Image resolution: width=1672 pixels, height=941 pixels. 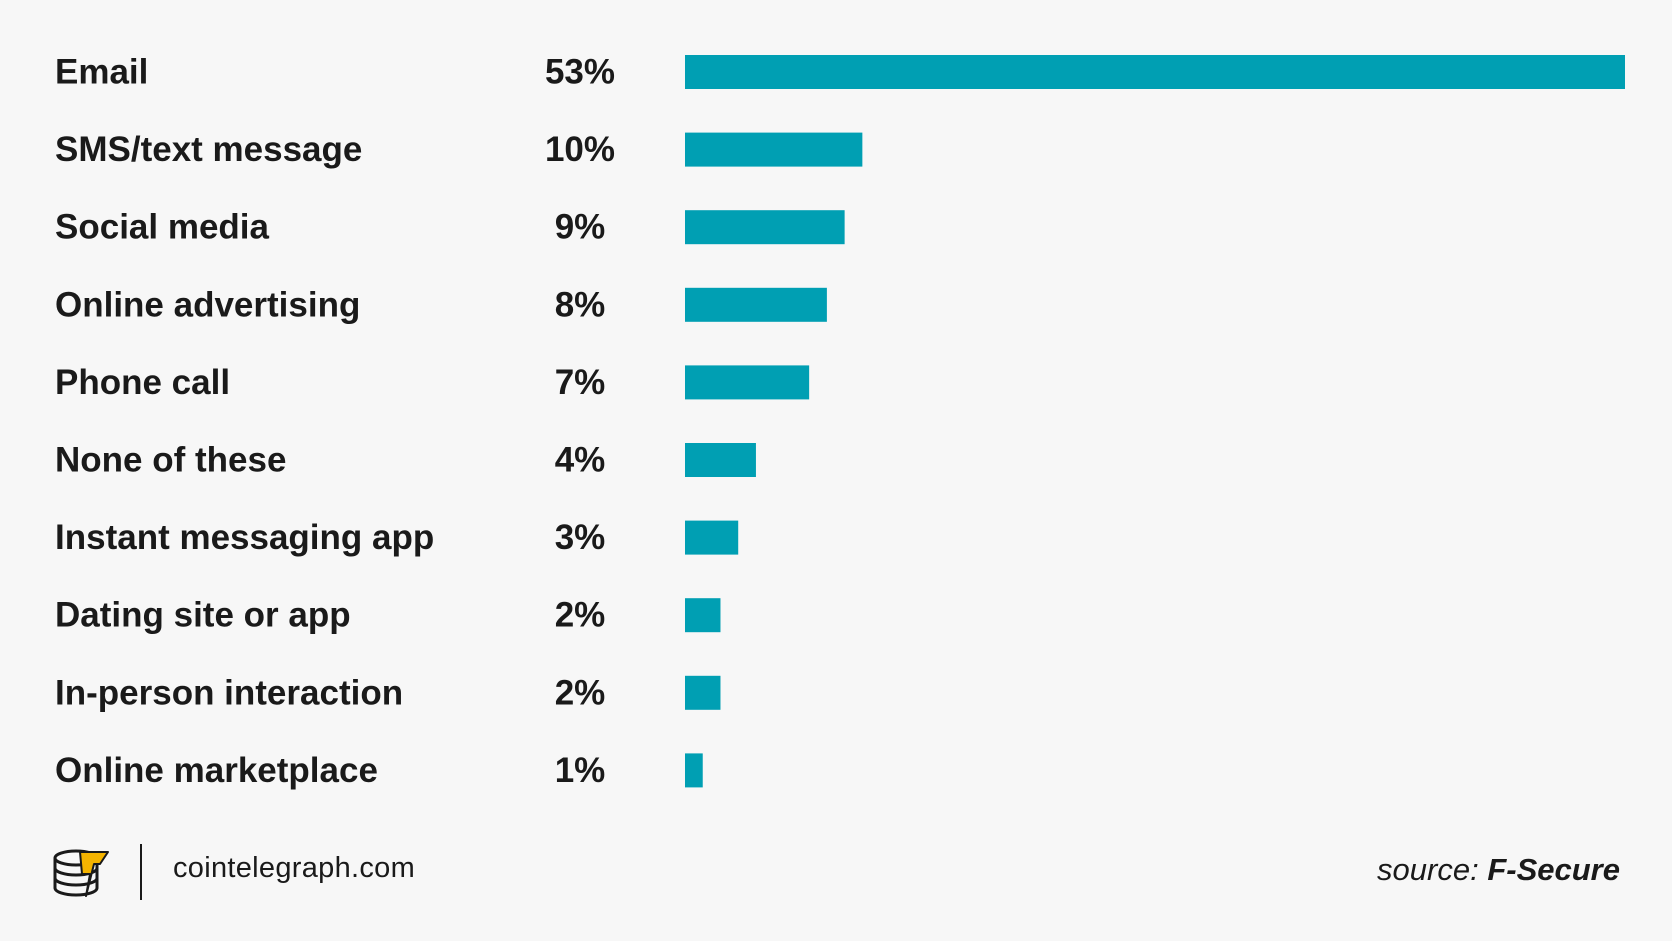 I want to click on category-label: Instant messaging app, so click(x=244, y=537).